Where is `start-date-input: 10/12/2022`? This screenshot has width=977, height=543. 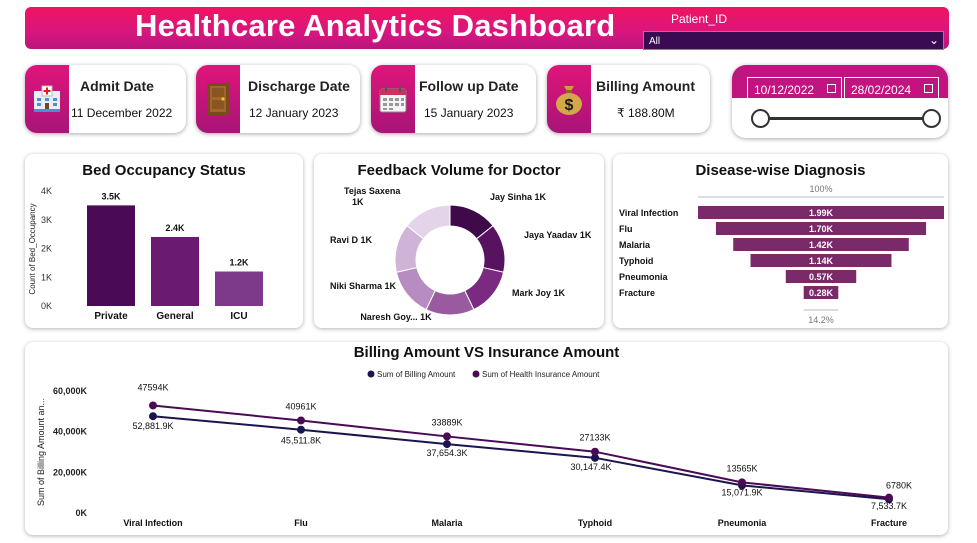 start-date-input: 10/12/2022 is located at coordinates (794, 88).